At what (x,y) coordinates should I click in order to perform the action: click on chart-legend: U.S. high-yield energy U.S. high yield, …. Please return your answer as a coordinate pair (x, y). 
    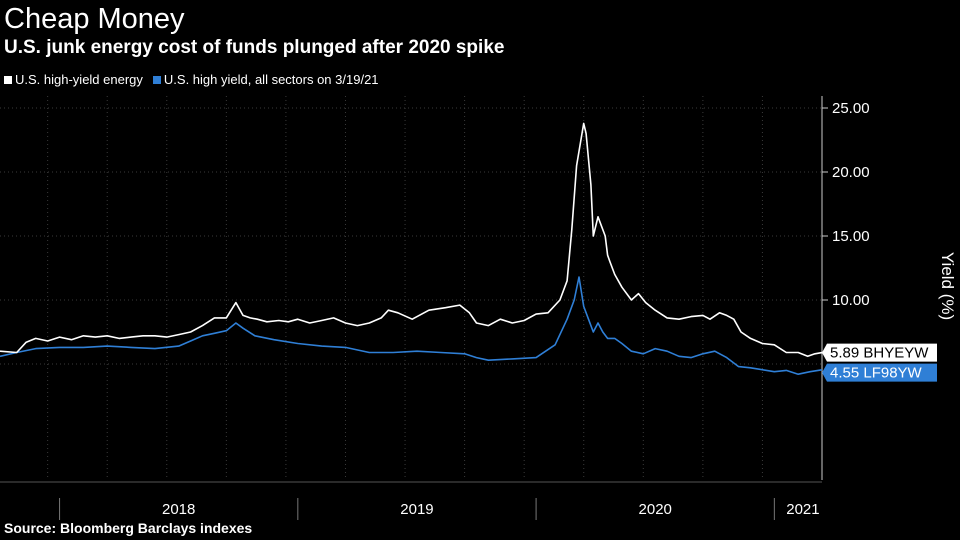
    Looking at the image, I should click on (191, 79).